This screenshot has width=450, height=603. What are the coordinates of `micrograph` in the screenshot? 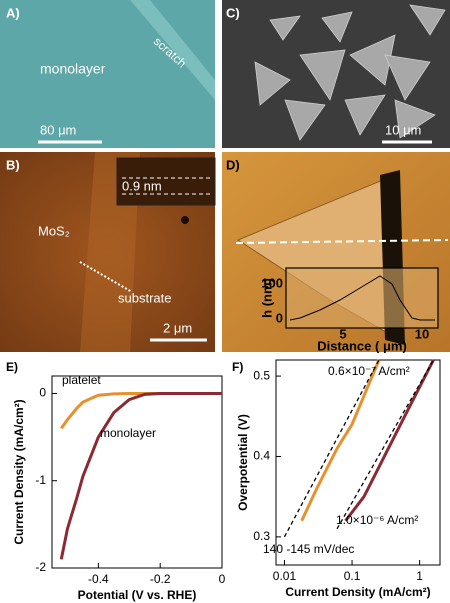 It's located at (107, 74).